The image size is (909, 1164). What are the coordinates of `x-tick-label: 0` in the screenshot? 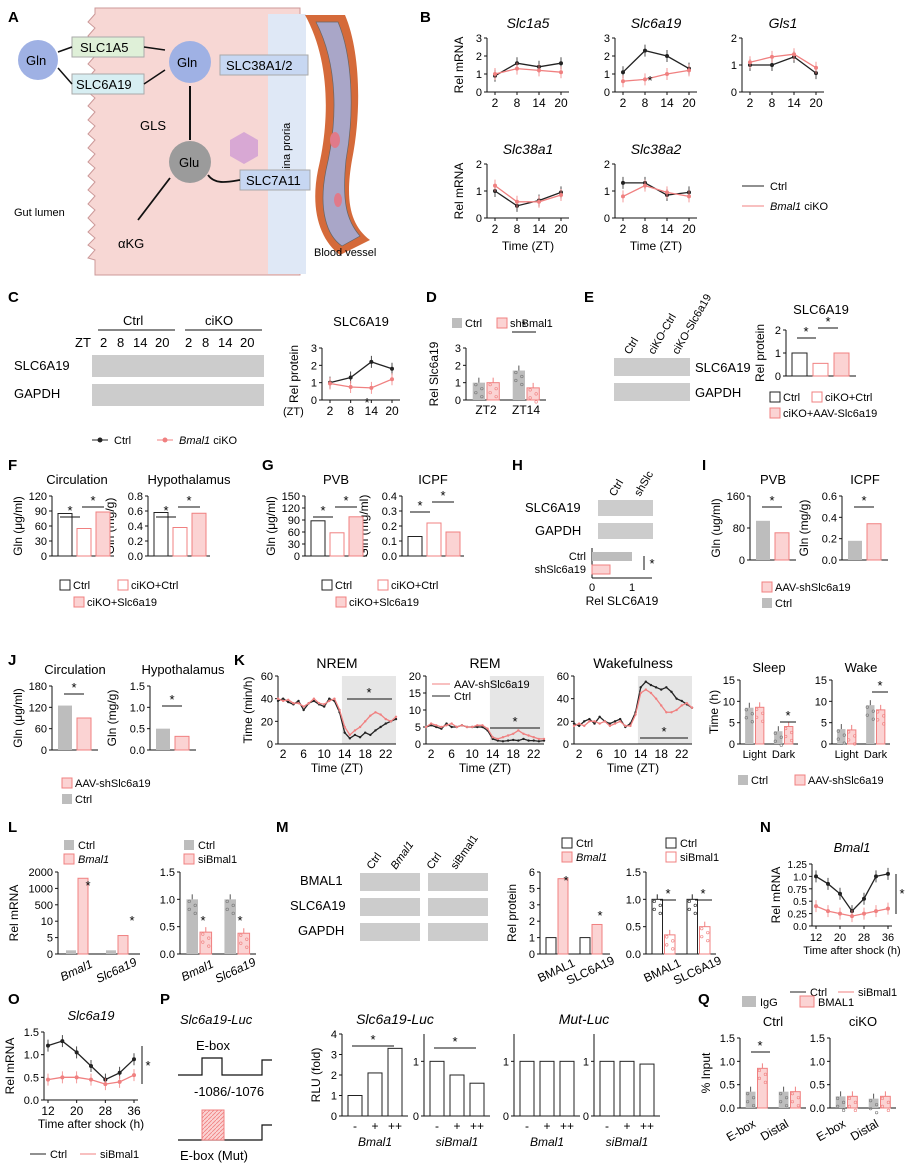 It's located at (592, 588).